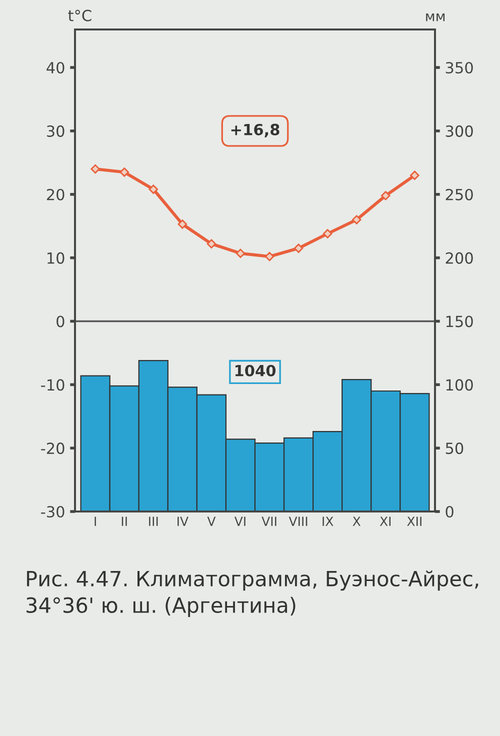 The width and height of the screenshot is (500, 736). What do you see at coordinates (55, 194) in the screenshot?
I see `y-tick-label: 20` at bounding box center [55, 194].